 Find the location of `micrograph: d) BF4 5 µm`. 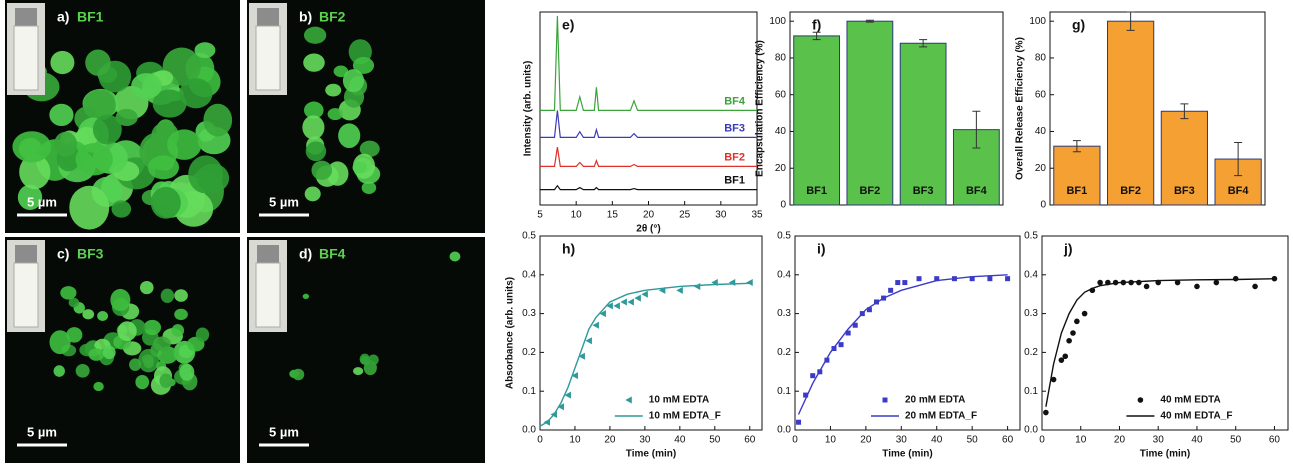

micrograph: d) BF4 5 µm is located at coordinates (366, 350).